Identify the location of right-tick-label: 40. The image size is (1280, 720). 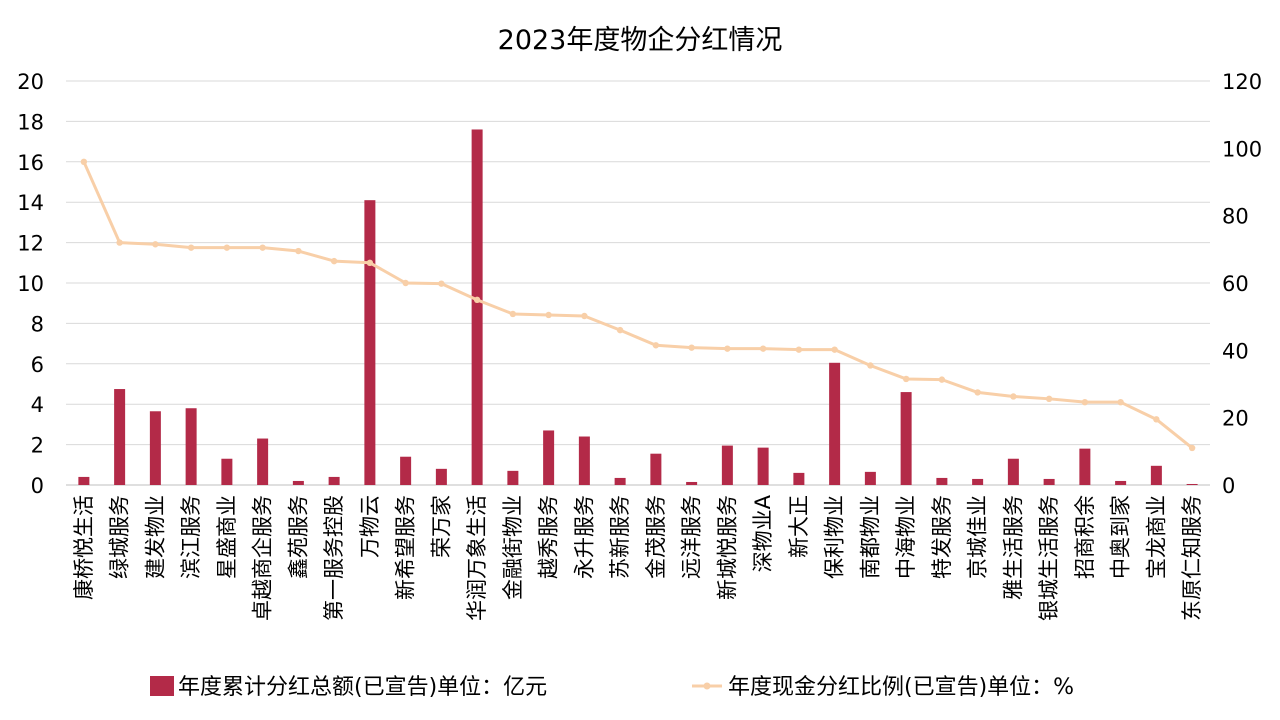
(1235, 351).